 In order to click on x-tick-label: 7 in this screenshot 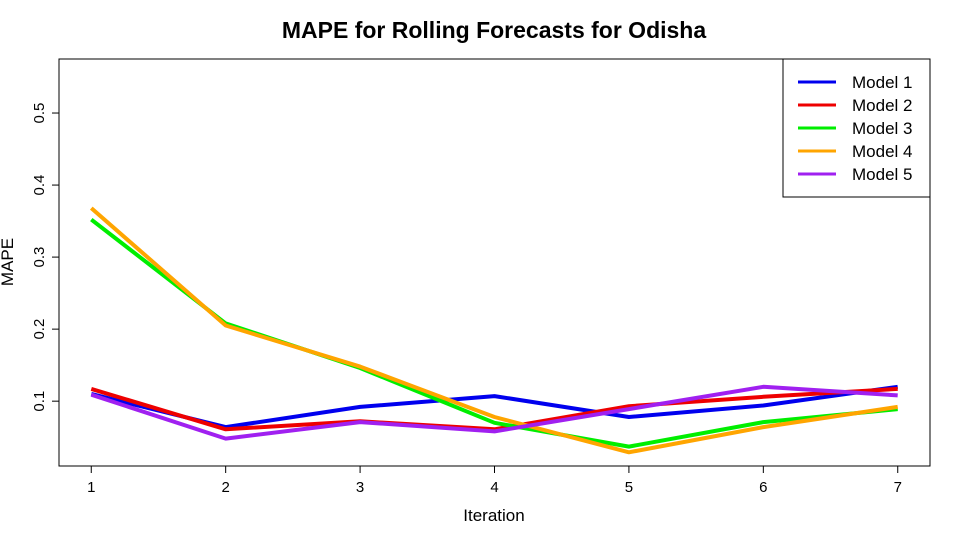, I will do `click(898, 487)`.